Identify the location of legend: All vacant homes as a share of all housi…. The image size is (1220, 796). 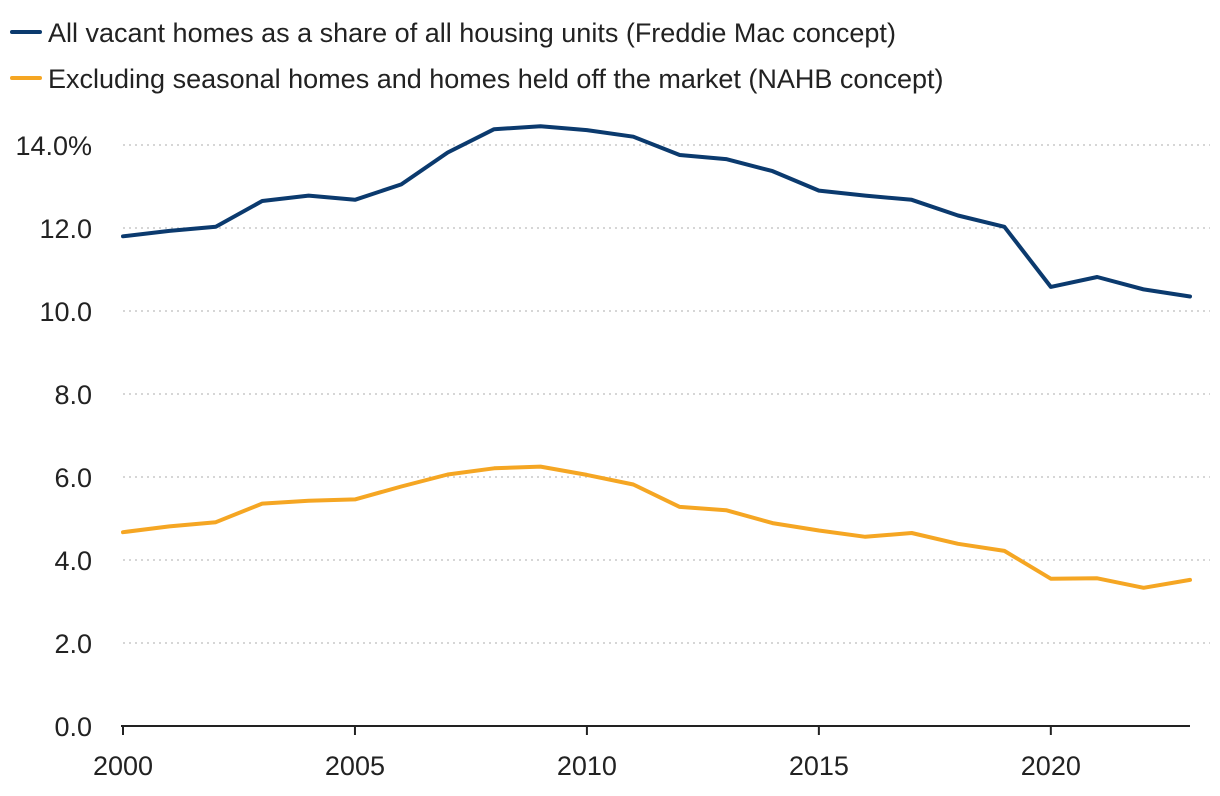
(476, 56).